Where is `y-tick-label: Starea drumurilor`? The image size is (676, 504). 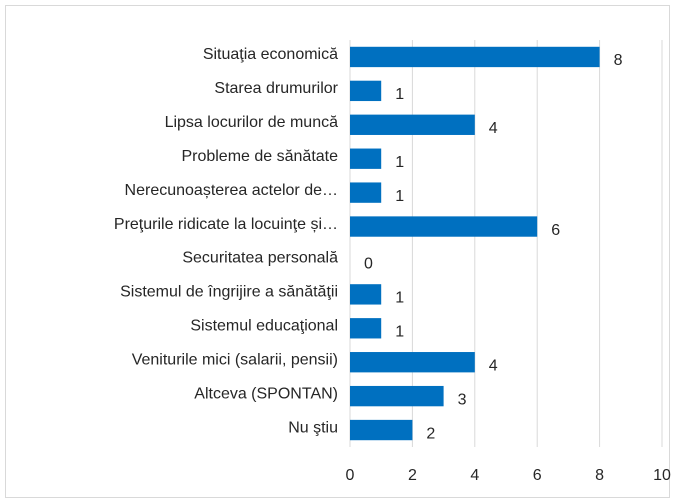
y-tick-label: Starea drumurilor is located at coordinates (276, 88).